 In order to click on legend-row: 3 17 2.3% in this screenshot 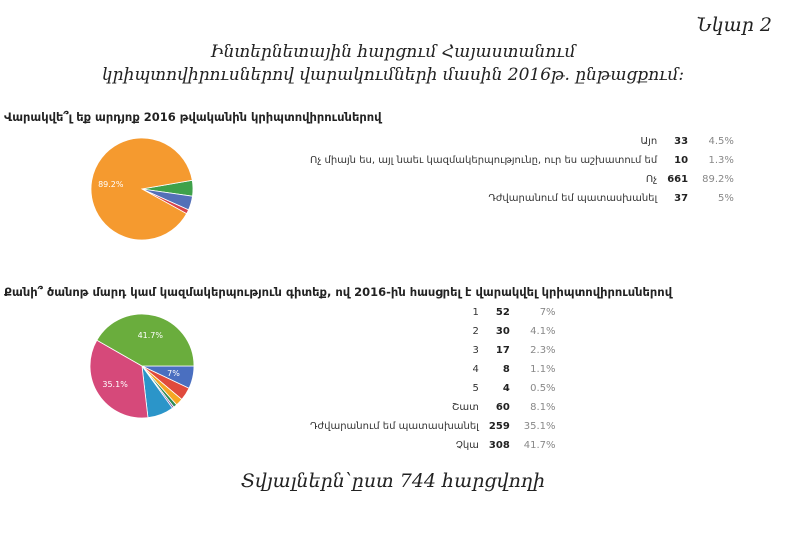, I will do `click(428, 350)`.